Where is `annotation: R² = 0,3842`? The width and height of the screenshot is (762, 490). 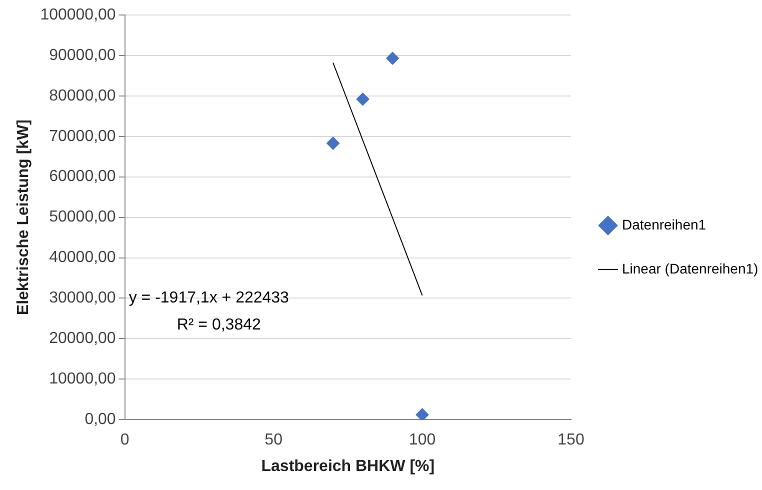 annotation: R² = 0,3842 is located at coordinates (218, 325).